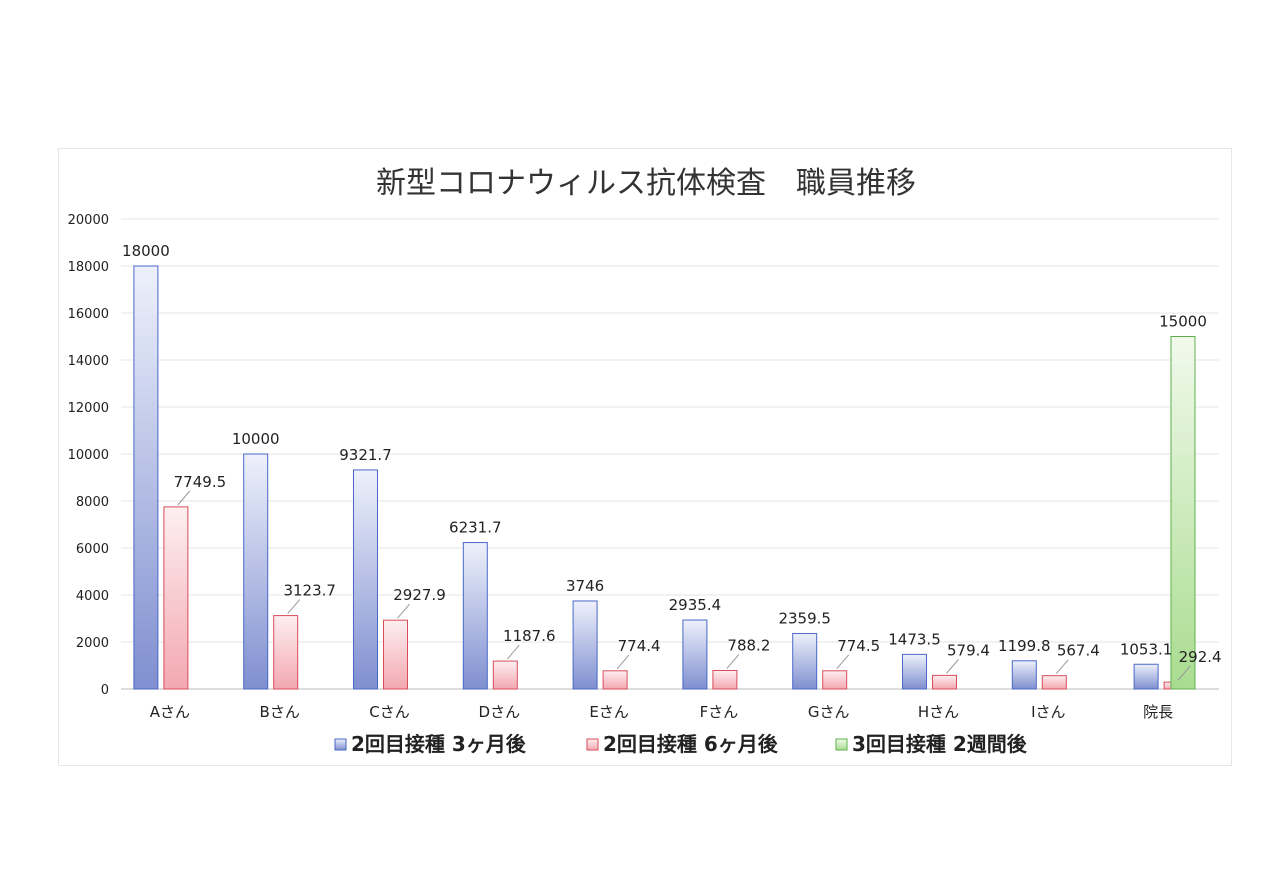 The image size is (1280, 887). I want to click on data-label: 1199.8, so click(1024, 646).